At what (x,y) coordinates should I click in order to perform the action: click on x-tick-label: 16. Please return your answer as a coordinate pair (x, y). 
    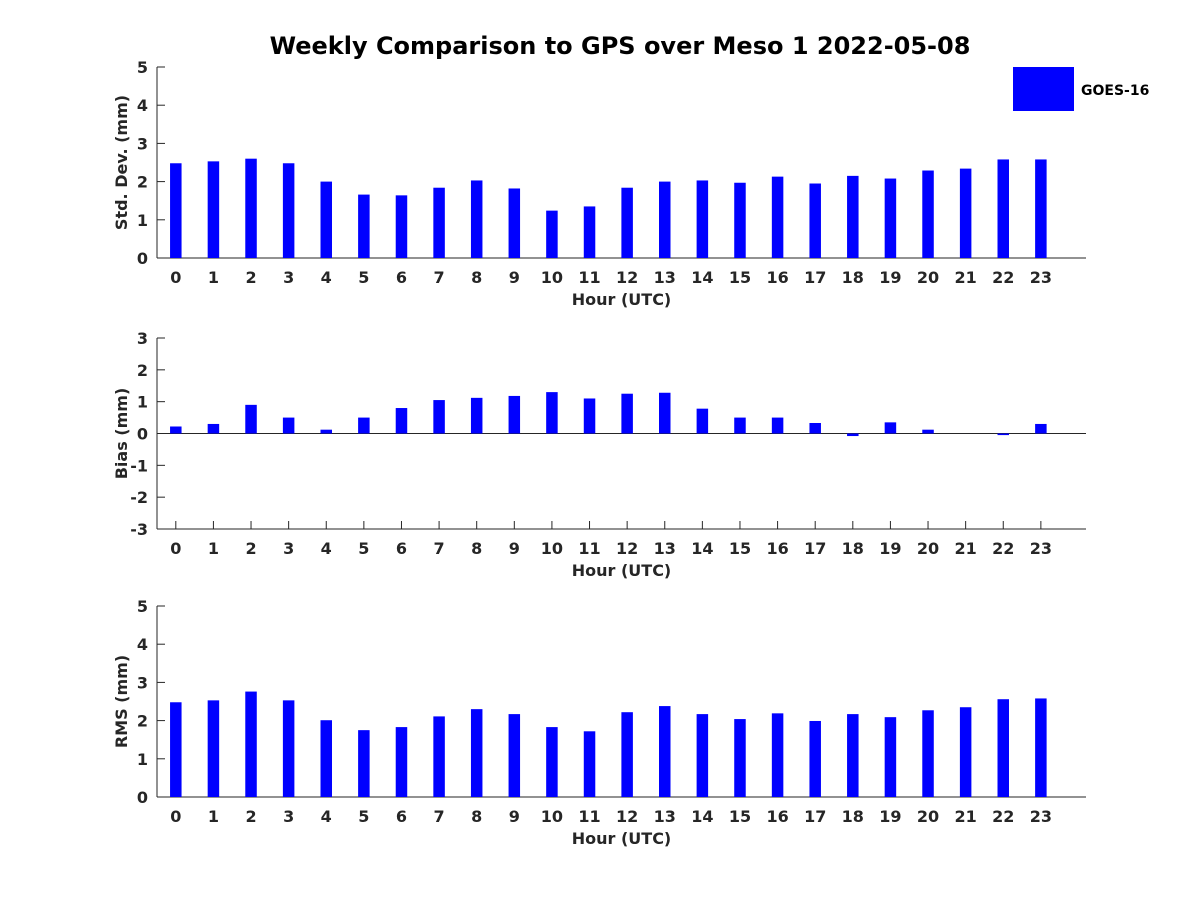
    Looking at the image, I should click on (777, 548).